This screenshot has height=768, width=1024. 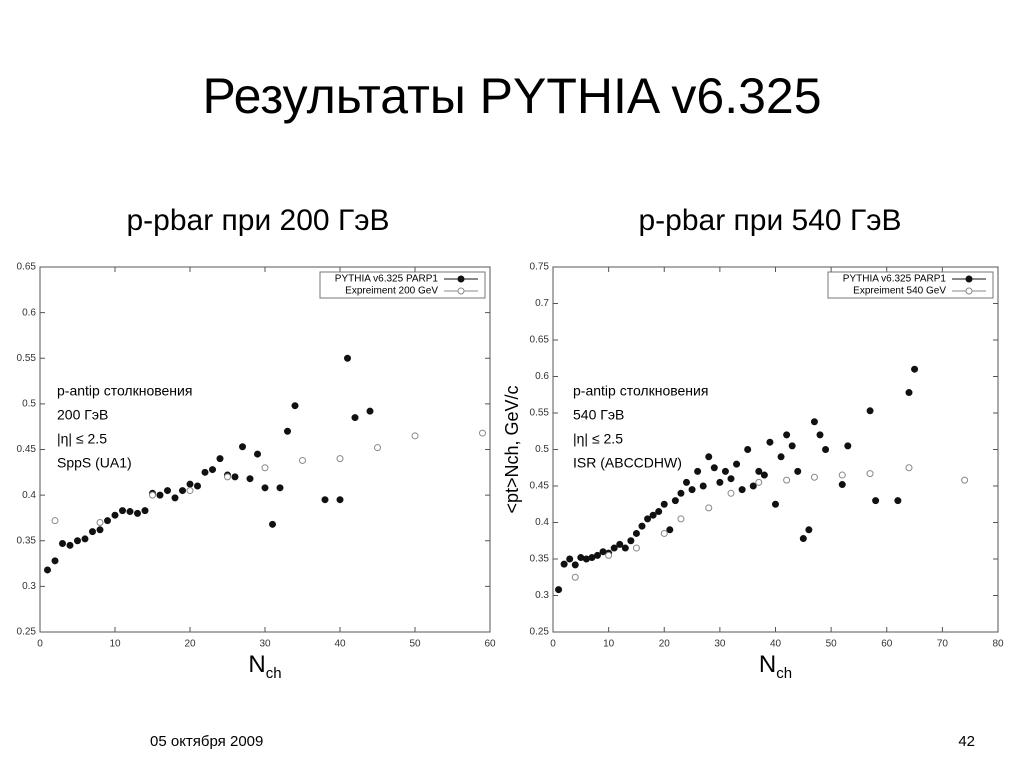 What do you see at coordinates (553, 644) in the screenshot?
I see `x-tick-label: 0` at bounding box center [553, 644].